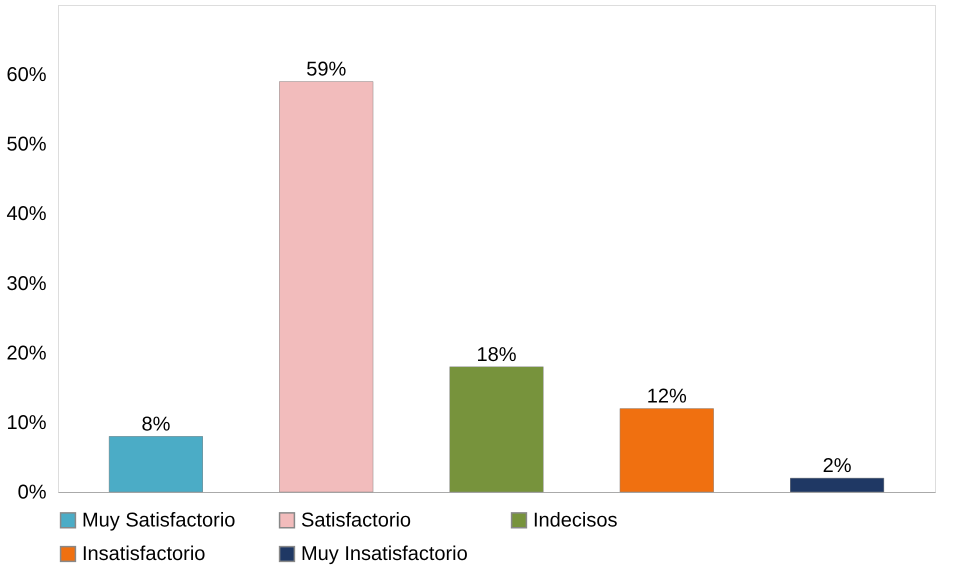  Describe the element at coordinates (384, 554) in the screenshot. I see `legend-label: Muy Insatisfactorio` at that location.